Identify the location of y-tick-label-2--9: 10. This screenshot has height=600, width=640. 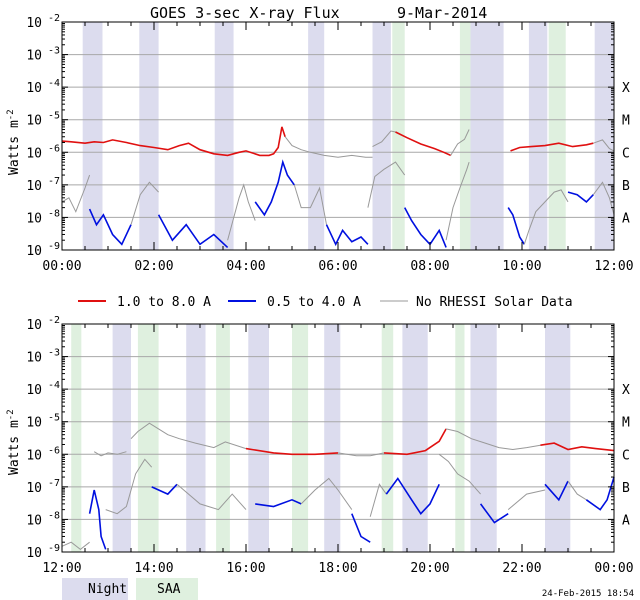
(34, 553).